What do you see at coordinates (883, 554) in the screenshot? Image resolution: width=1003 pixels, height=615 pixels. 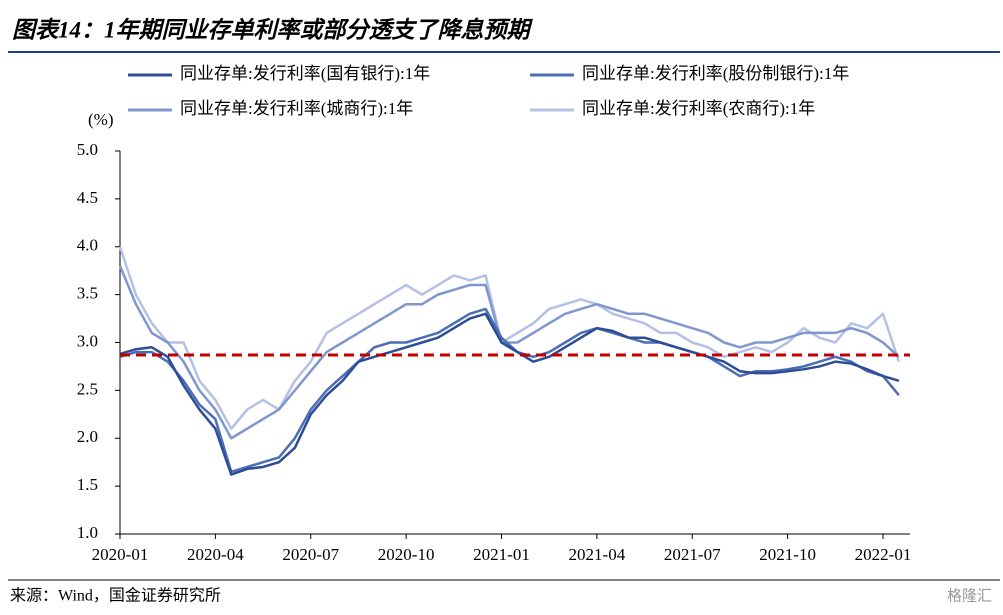 I see `x-tick-label: 2022-01` at bounding box center [883, 554].